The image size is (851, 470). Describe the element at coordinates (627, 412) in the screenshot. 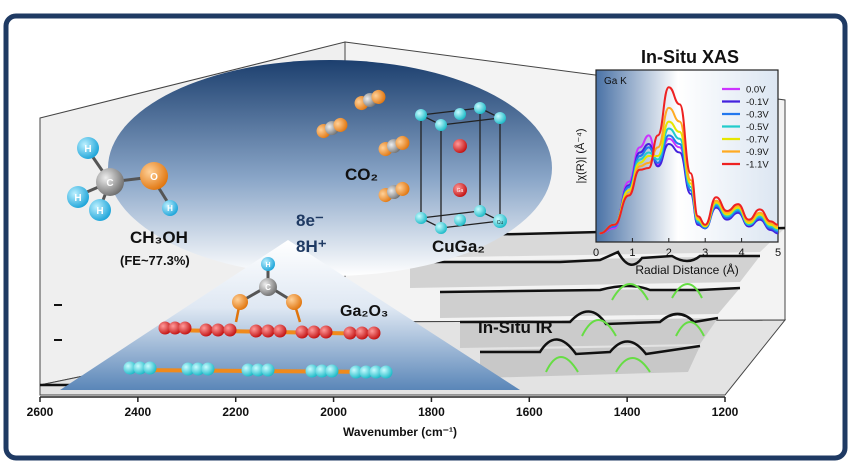

I see `ir-tick-label: 1400` at that location.